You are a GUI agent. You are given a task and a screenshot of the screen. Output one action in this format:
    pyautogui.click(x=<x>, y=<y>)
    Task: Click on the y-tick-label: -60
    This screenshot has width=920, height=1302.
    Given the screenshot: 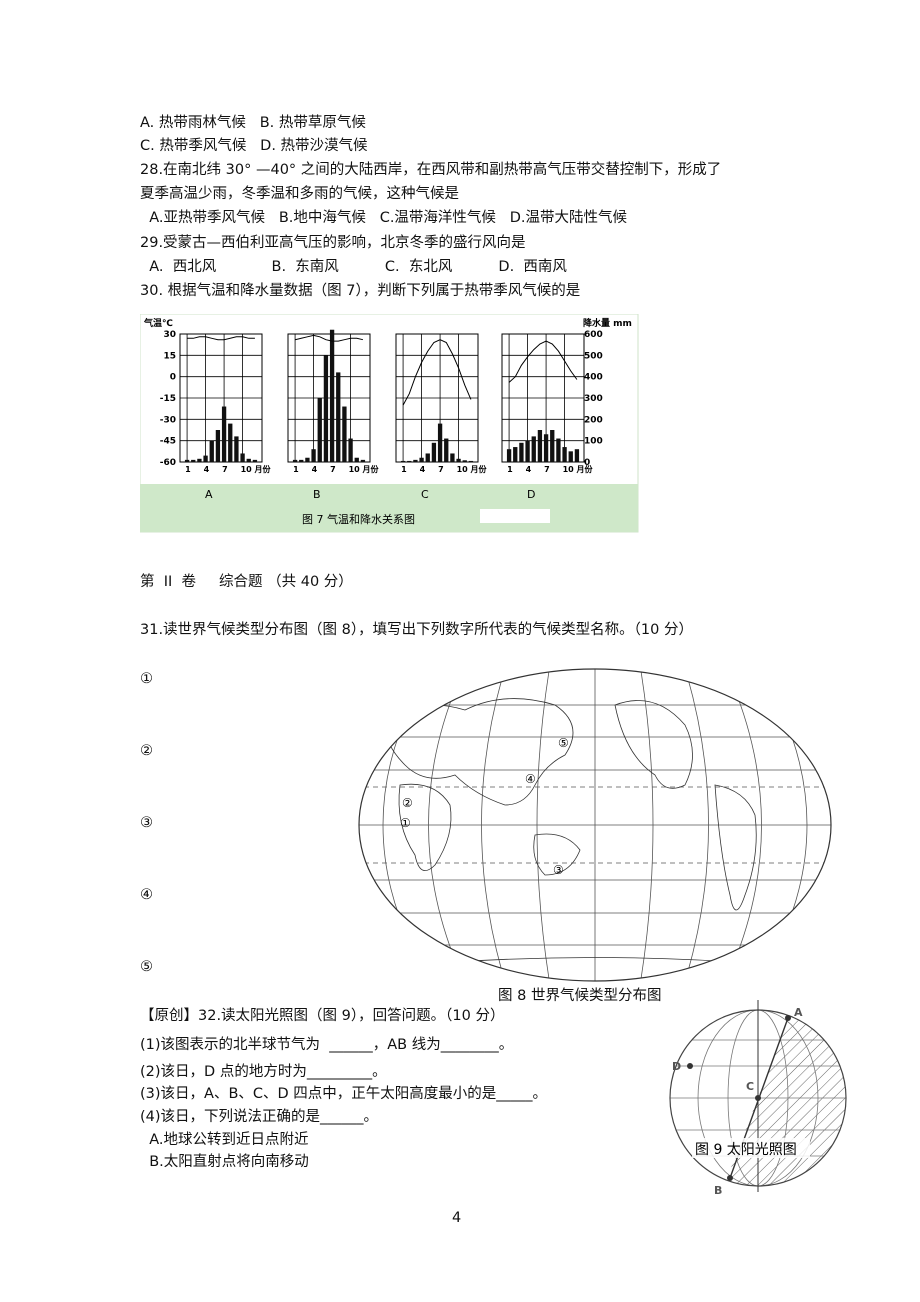 What is the action you would take?
    pyautogui.click(x=168, y=463)
    